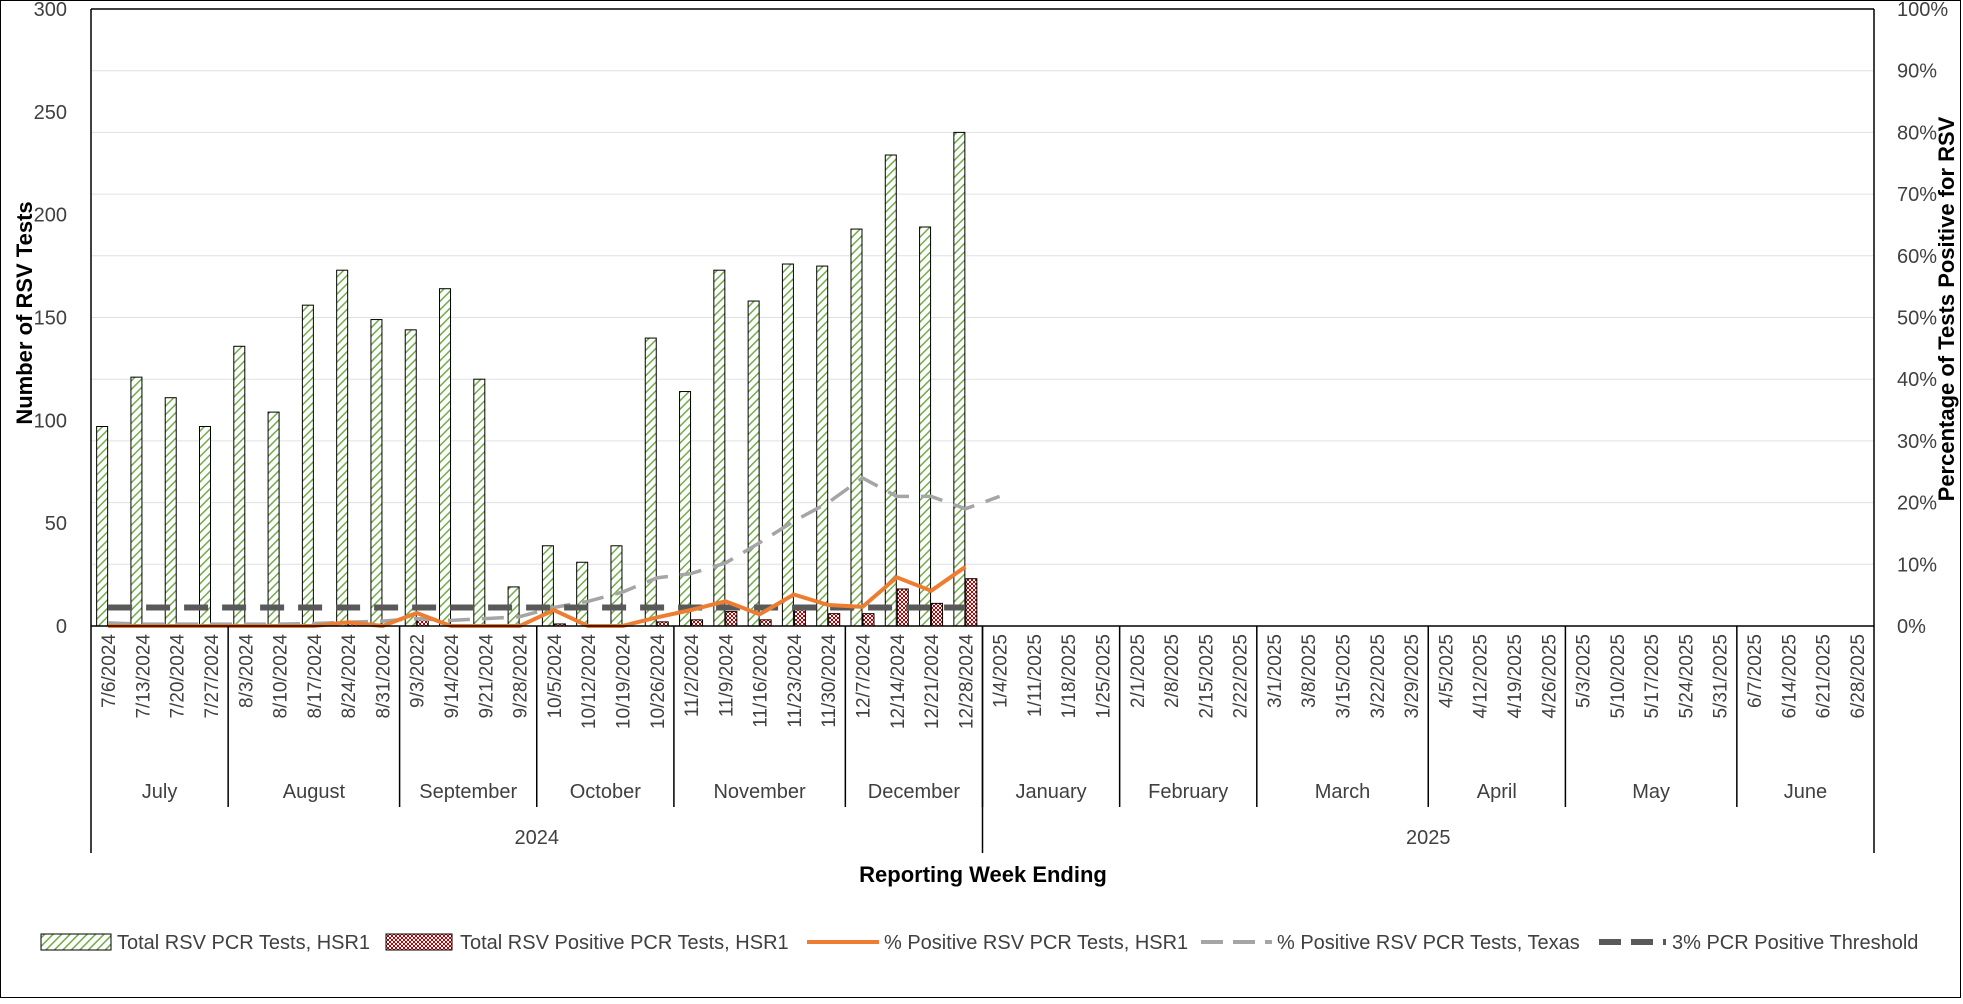  I want to click on week-label: 2/8/2025, so click(1172, 671).